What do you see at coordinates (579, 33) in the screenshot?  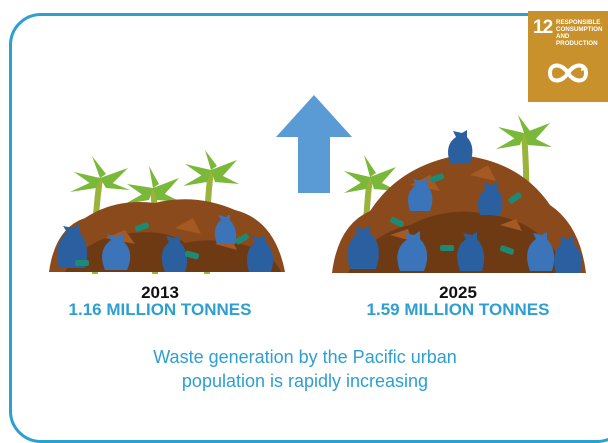 I see `sdg-title: RESPONSIBLE CONSUMPTION AND PRODUCTION` at bounding box center [579, 33].